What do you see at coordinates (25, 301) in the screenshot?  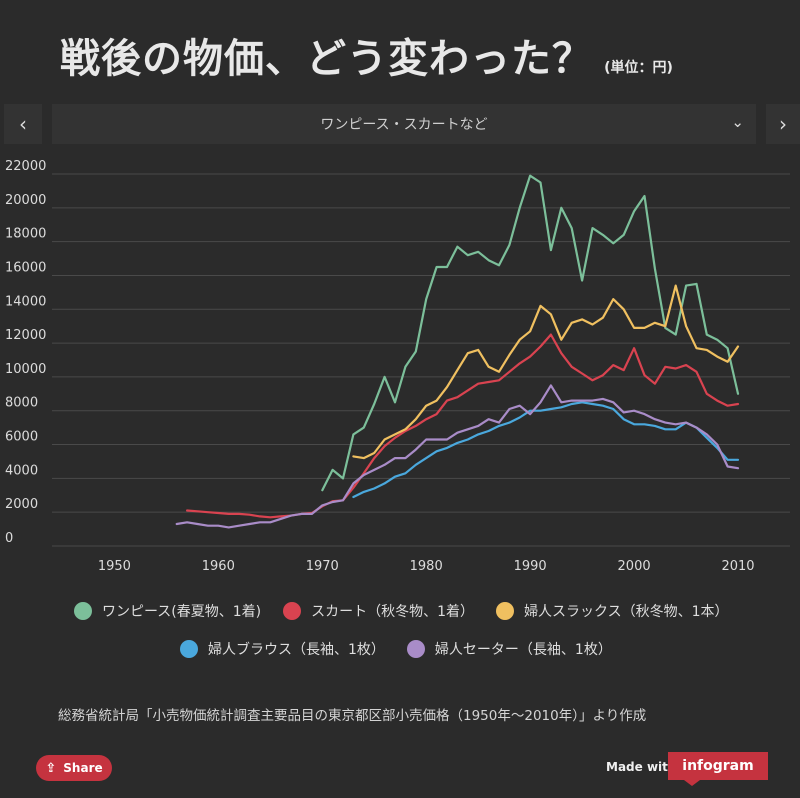 I see `y-tick-label: 14000` at bounding box center [25, 301].